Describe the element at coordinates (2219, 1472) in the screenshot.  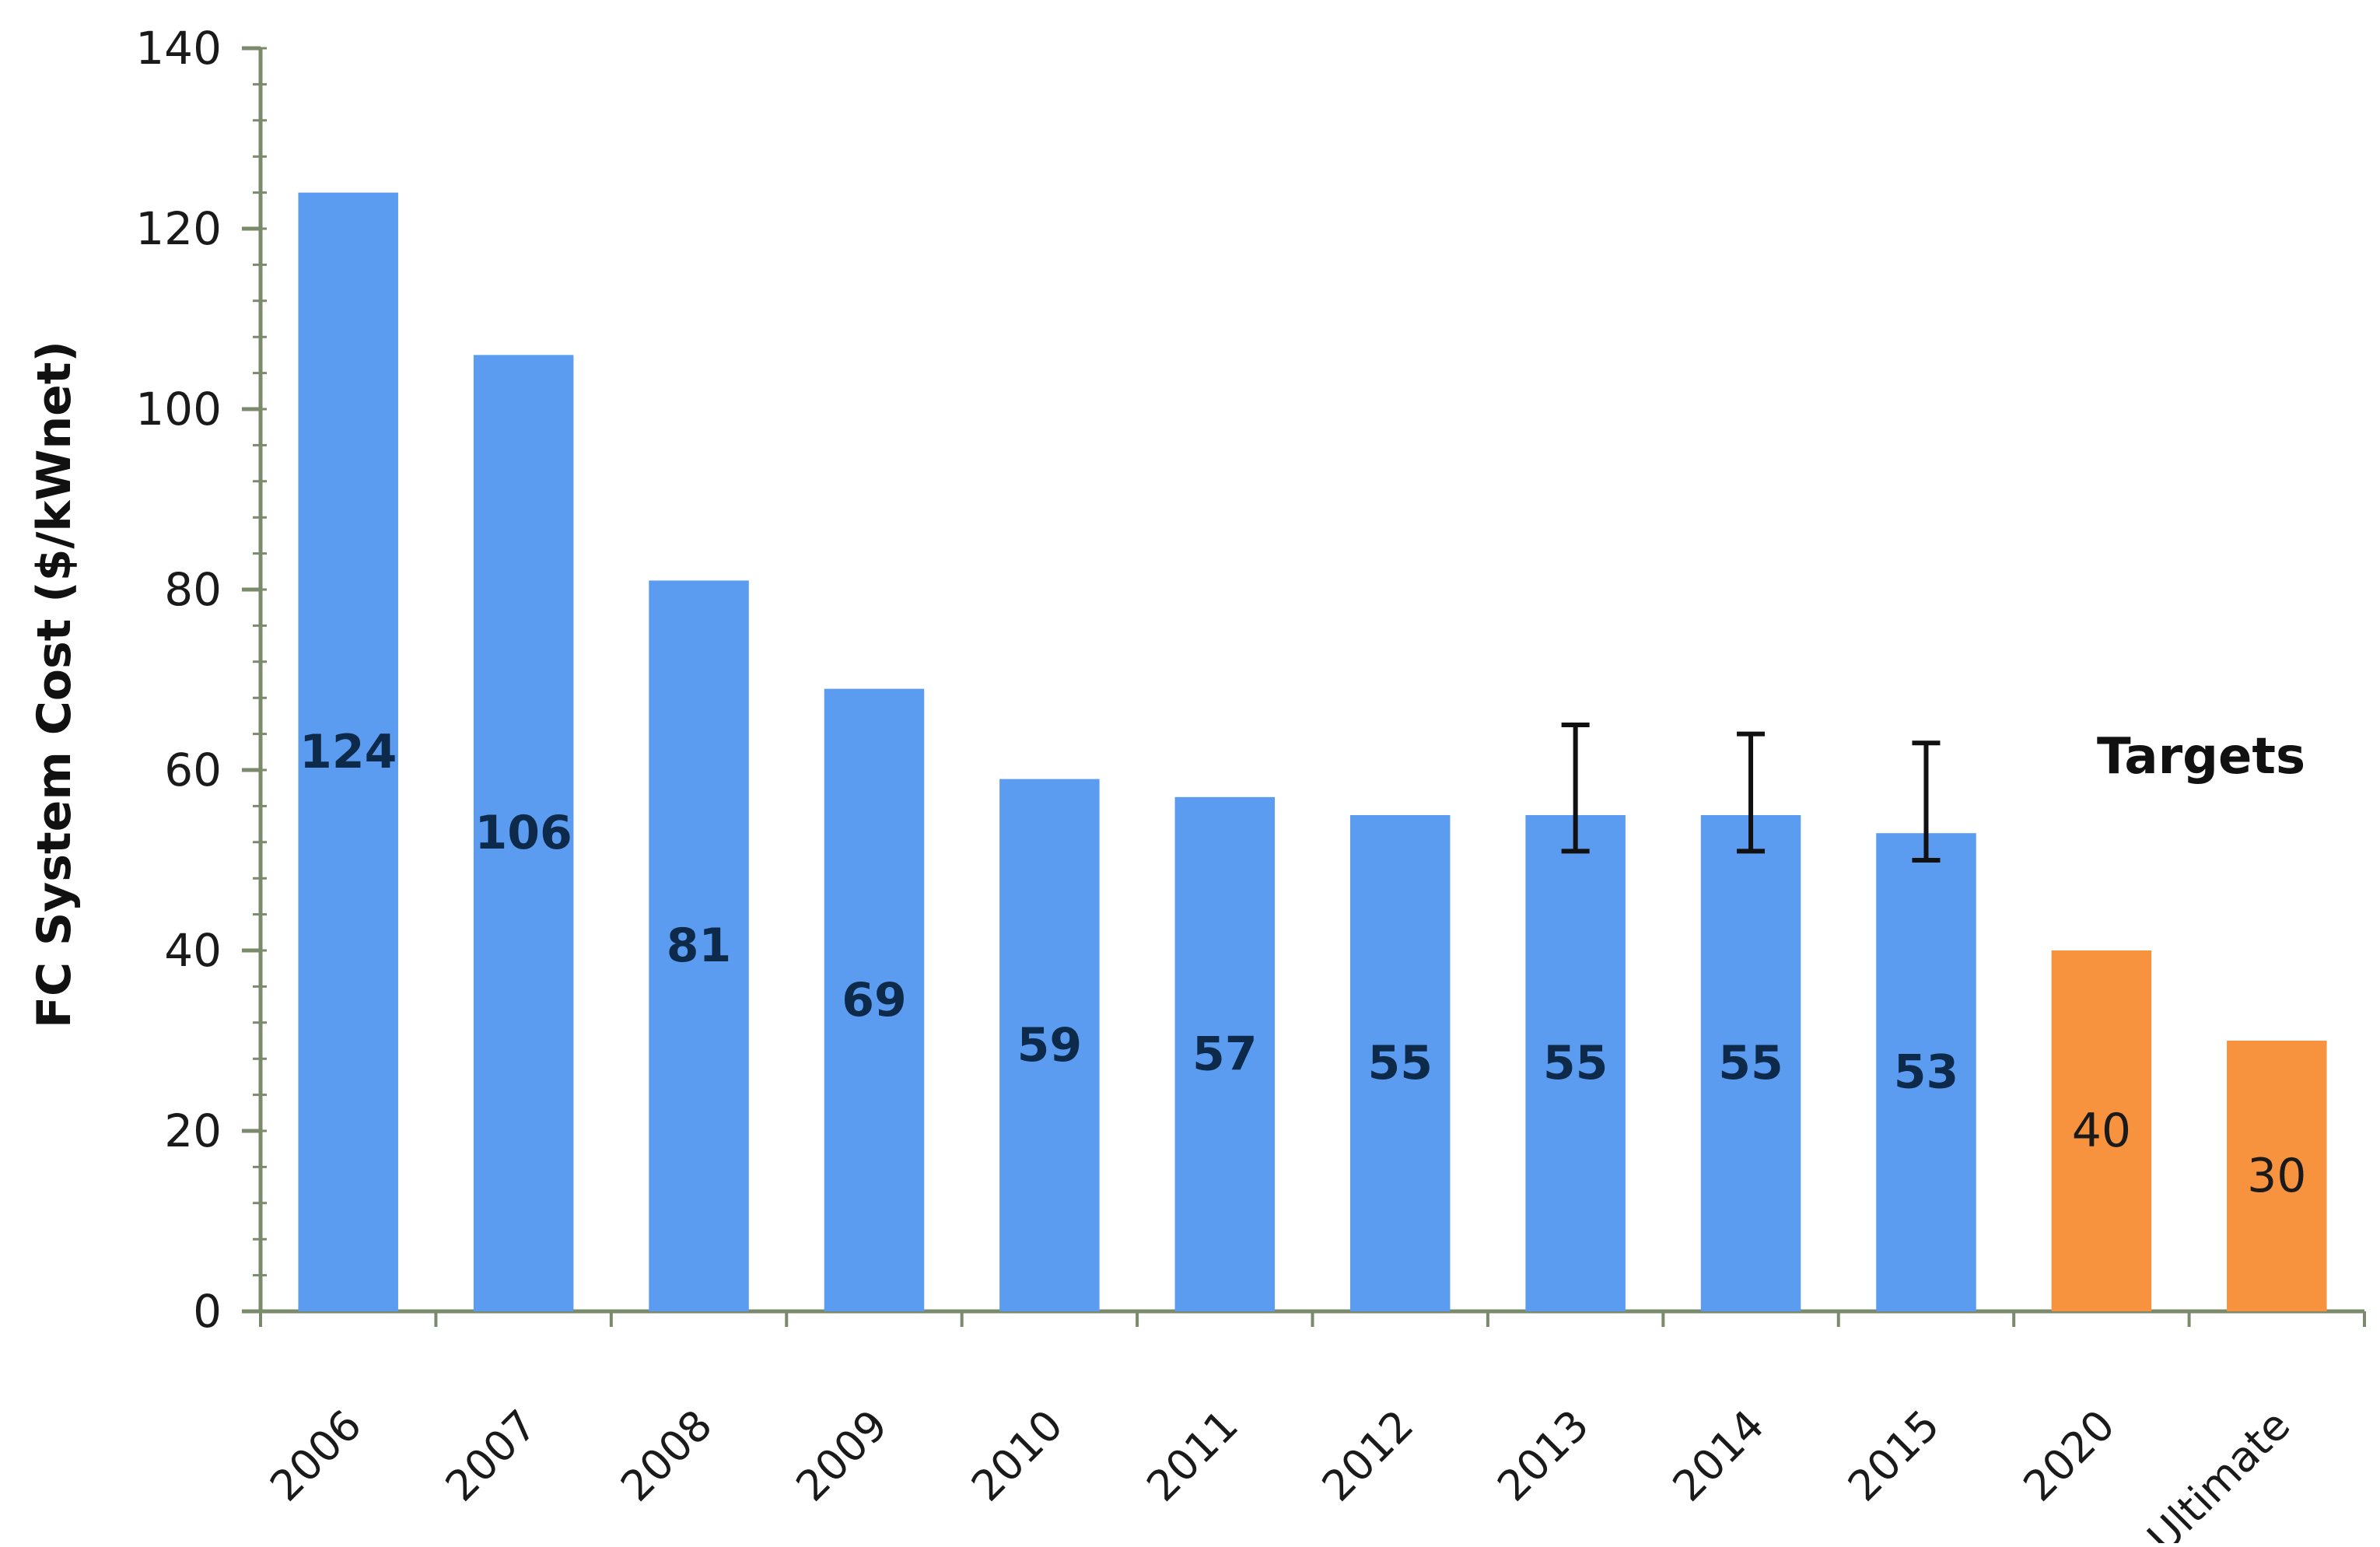
I see `x-tick-label: Ultimate` at that location.